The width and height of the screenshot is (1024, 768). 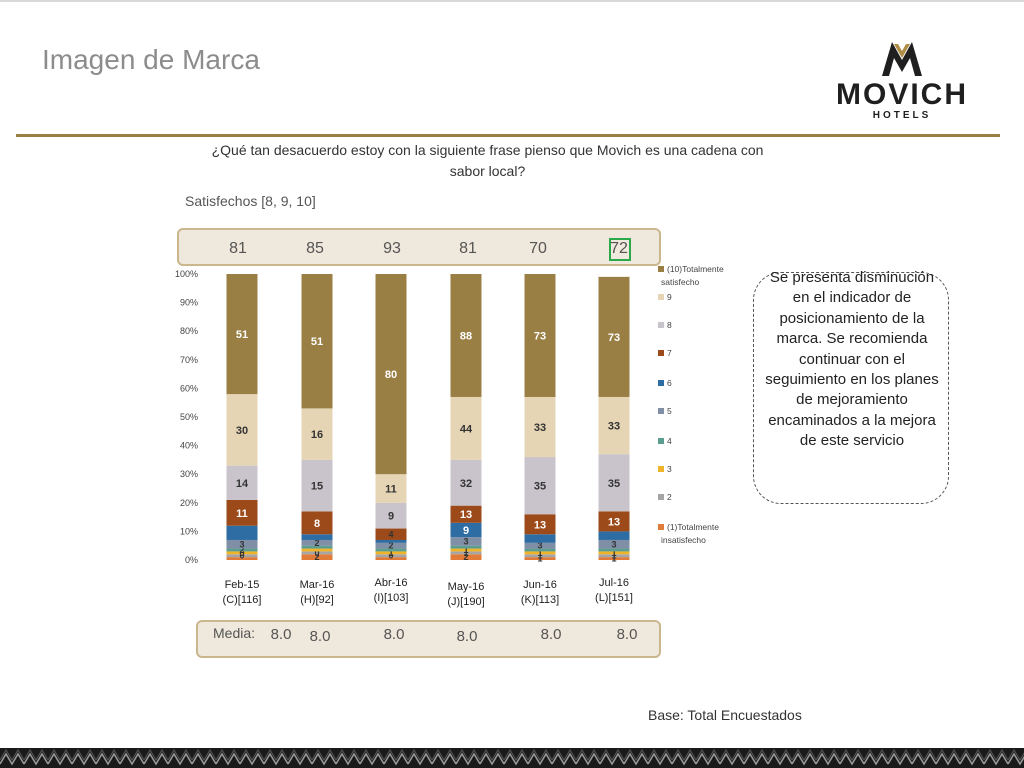 I want to click on legend-label: 4, so click(x=669, y=441).